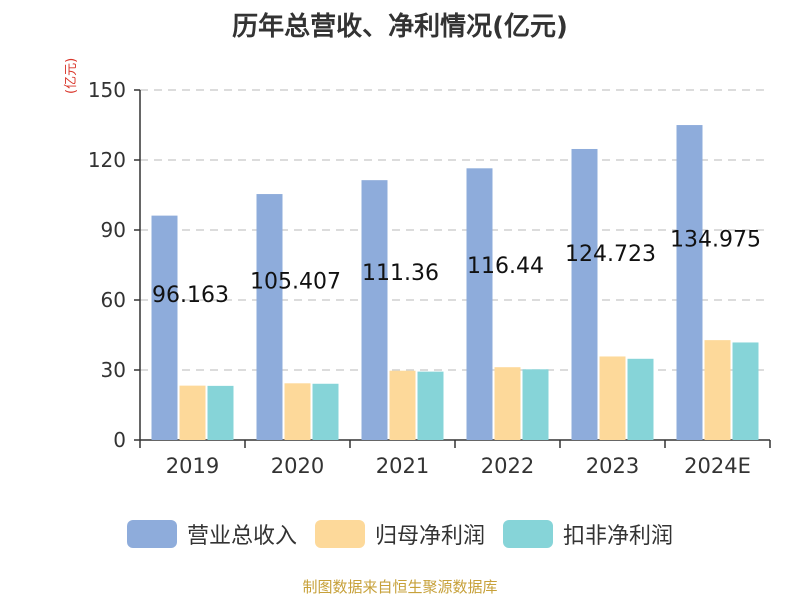 The width and height of the screenshot is (800, 600). I want to click on data-label: 124.723, so click(610, 254).